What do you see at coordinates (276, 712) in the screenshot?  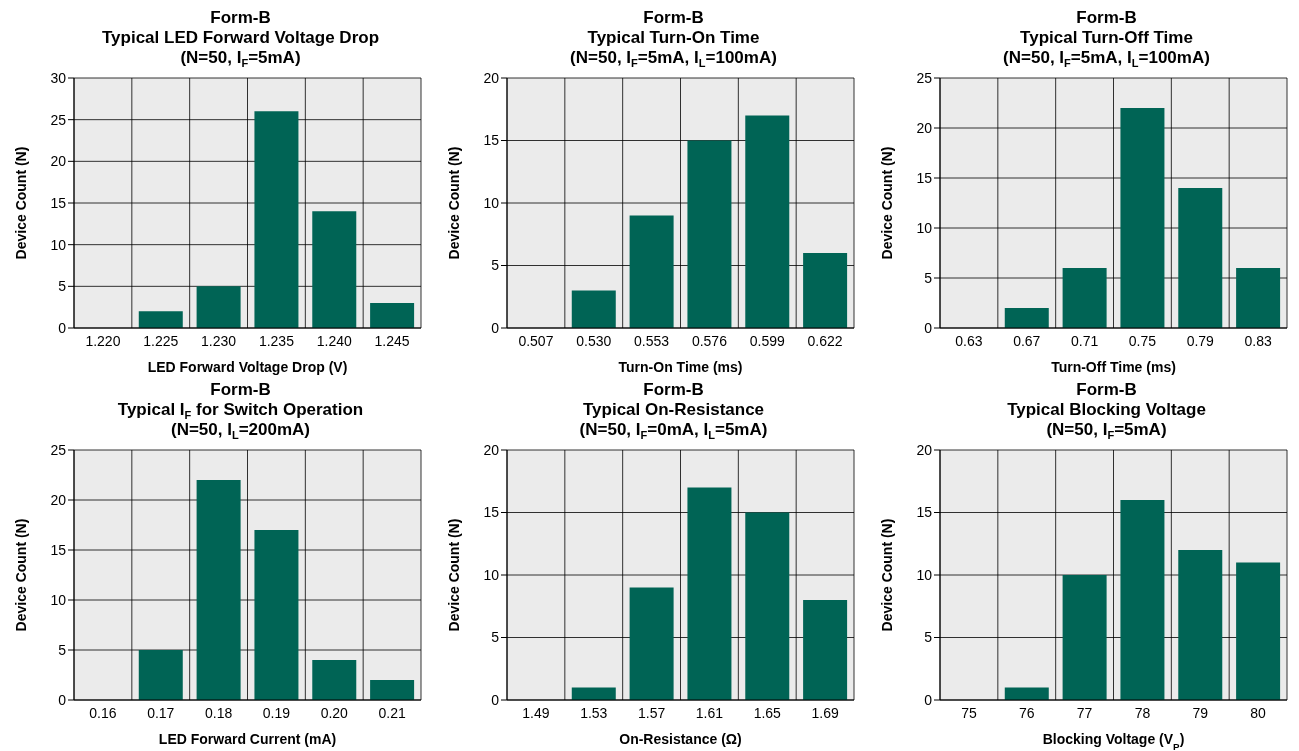 I see `x-tick-label: 0.19` at bounding box center [276, 712].